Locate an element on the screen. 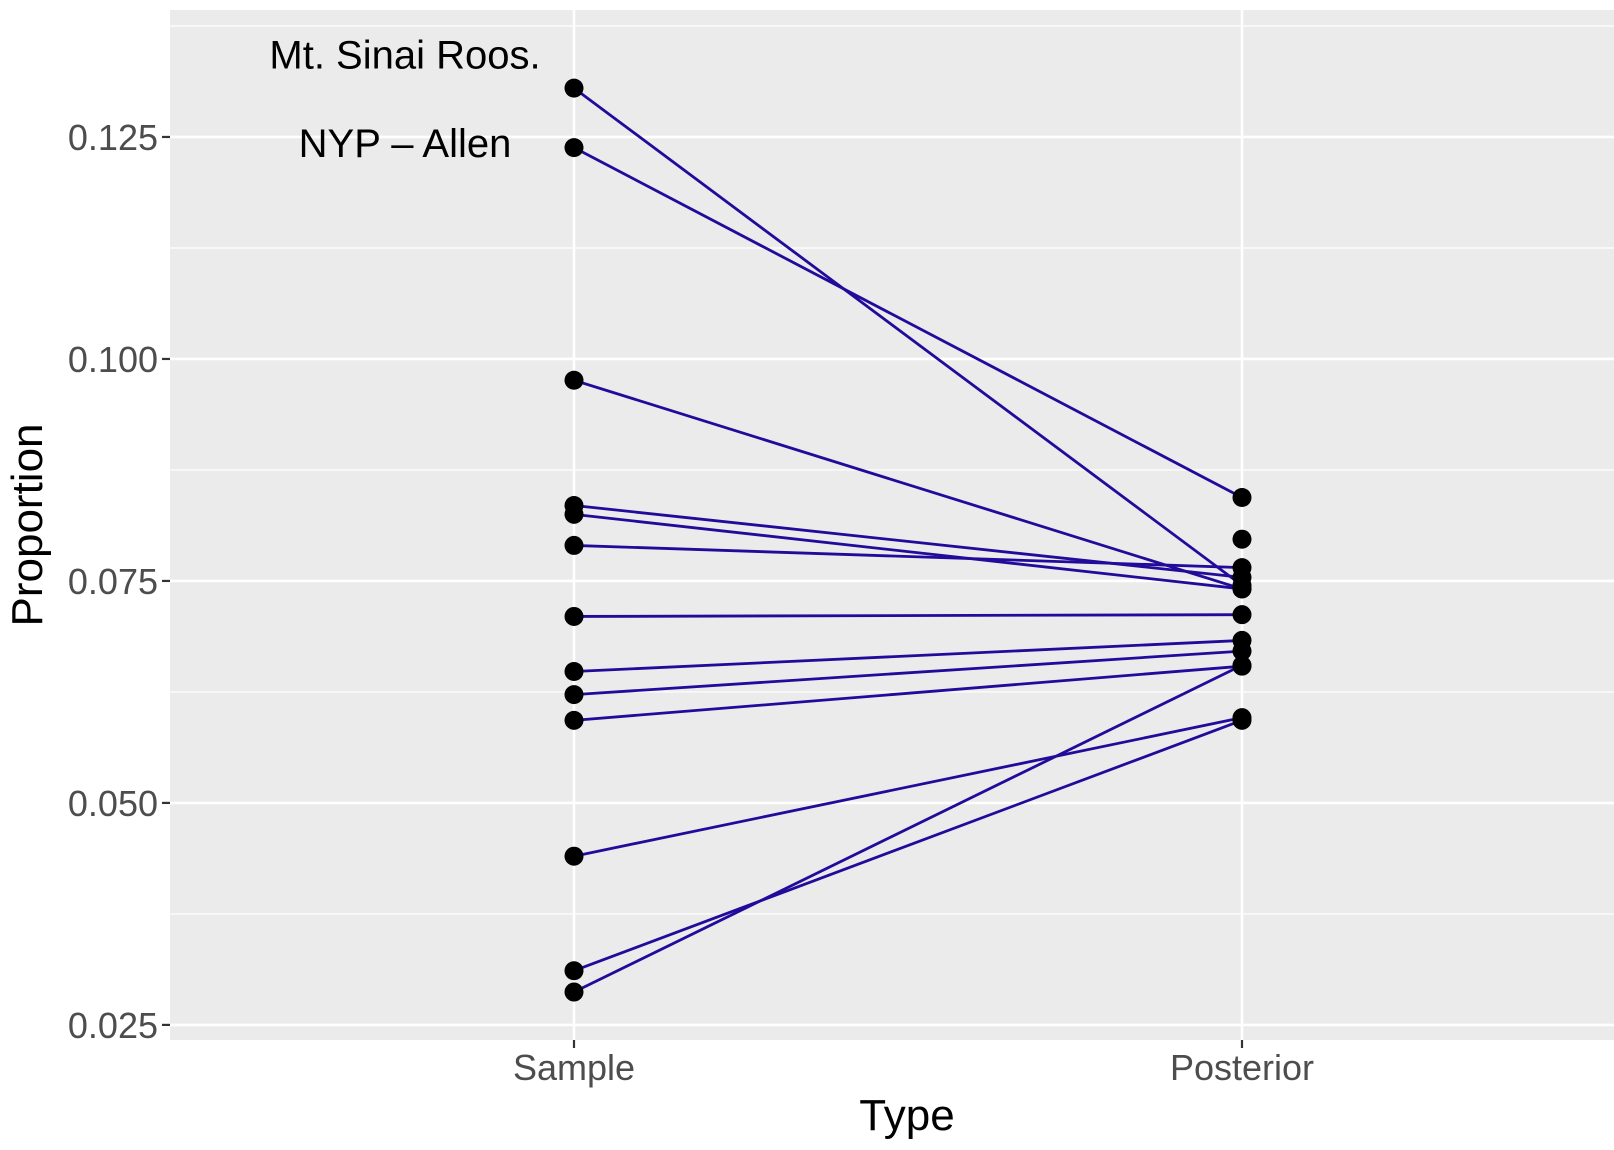 The image size is (1614, 1150). y-axis-title: Proportion is located at coordinates (27, 524).